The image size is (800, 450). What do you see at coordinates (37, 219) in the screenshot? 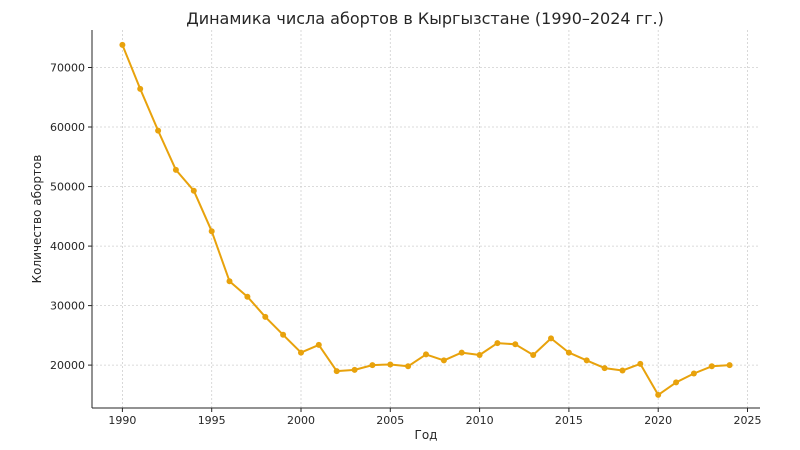
I see `y-axis-label: Количество абортов` at bounding box center [37, 219].